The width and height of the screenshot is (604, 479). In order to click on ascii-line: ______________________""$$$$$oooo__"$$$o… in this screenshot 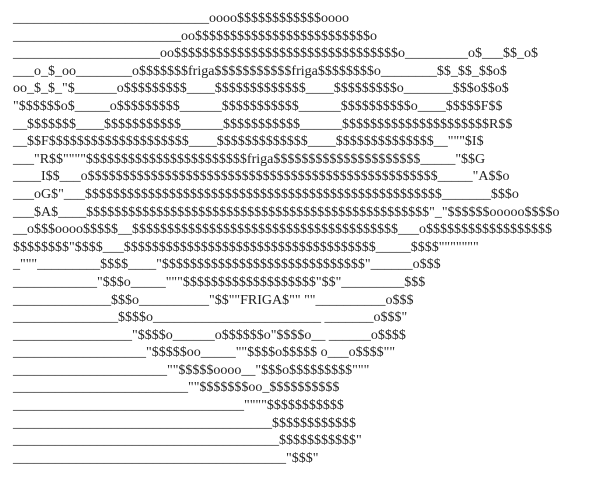, I will do `click(191, 370)`.